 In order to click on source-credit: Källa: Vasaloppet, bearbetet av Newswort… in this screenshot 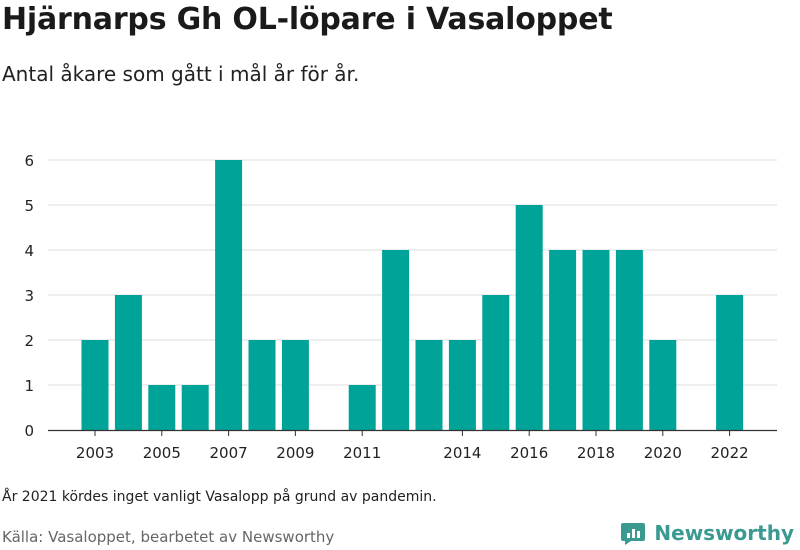, I will do `click(168, 537)`.